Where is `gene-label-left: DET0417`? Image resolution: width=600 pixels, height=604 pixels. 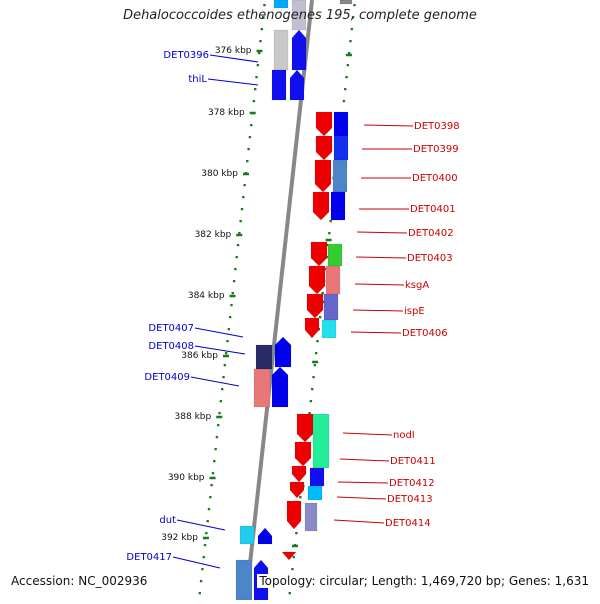
gene-label-left: DET0417 is located at coordinates (149, 557).